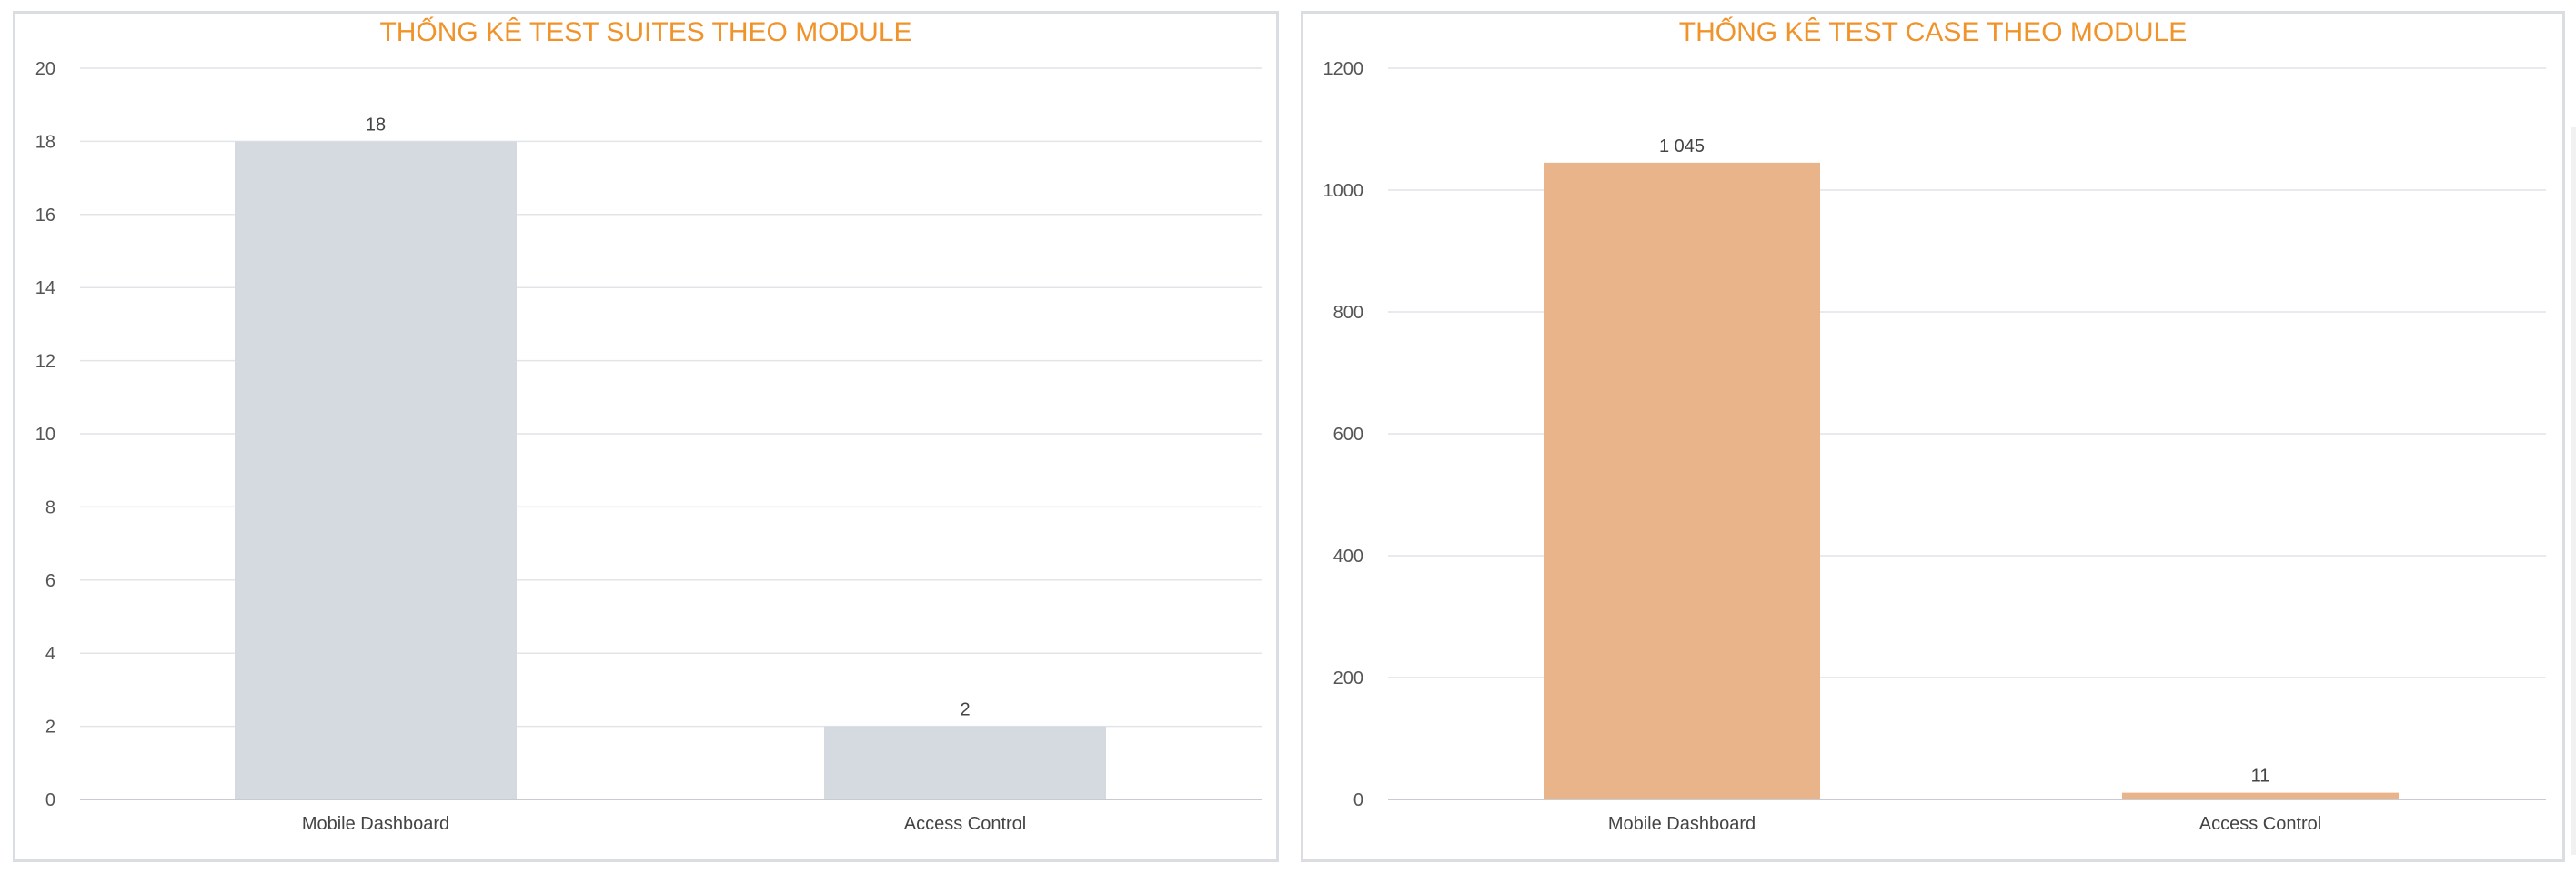  What do you see at coordinates (45, 142) in the screenshot?
I see `y-tick-label: 18` at bounding box center [45, 142].